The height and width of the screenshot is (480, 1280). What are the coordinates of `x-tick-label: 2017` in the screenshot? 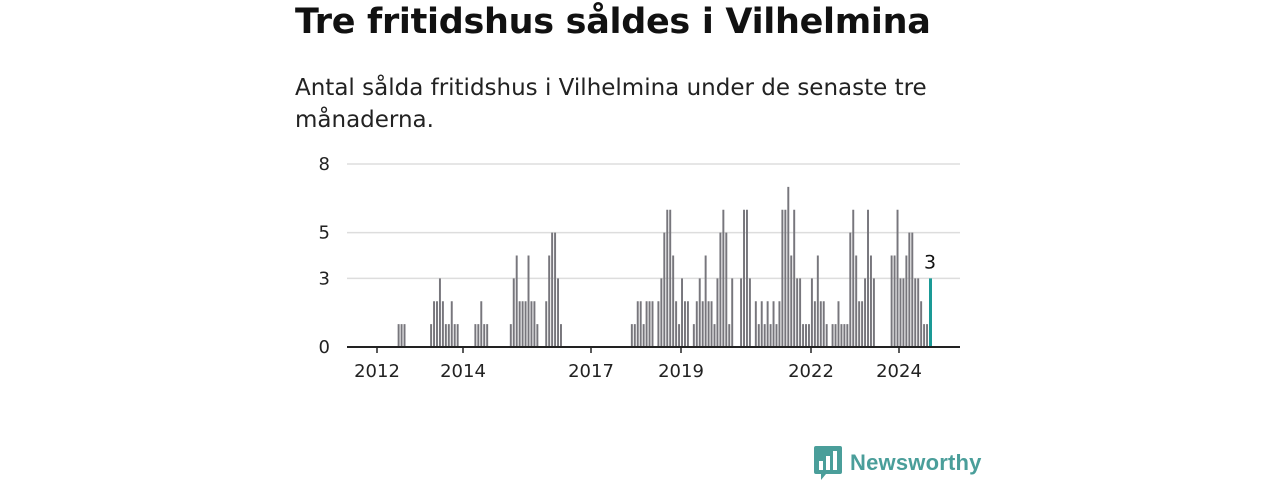 It's located at (591, 371).